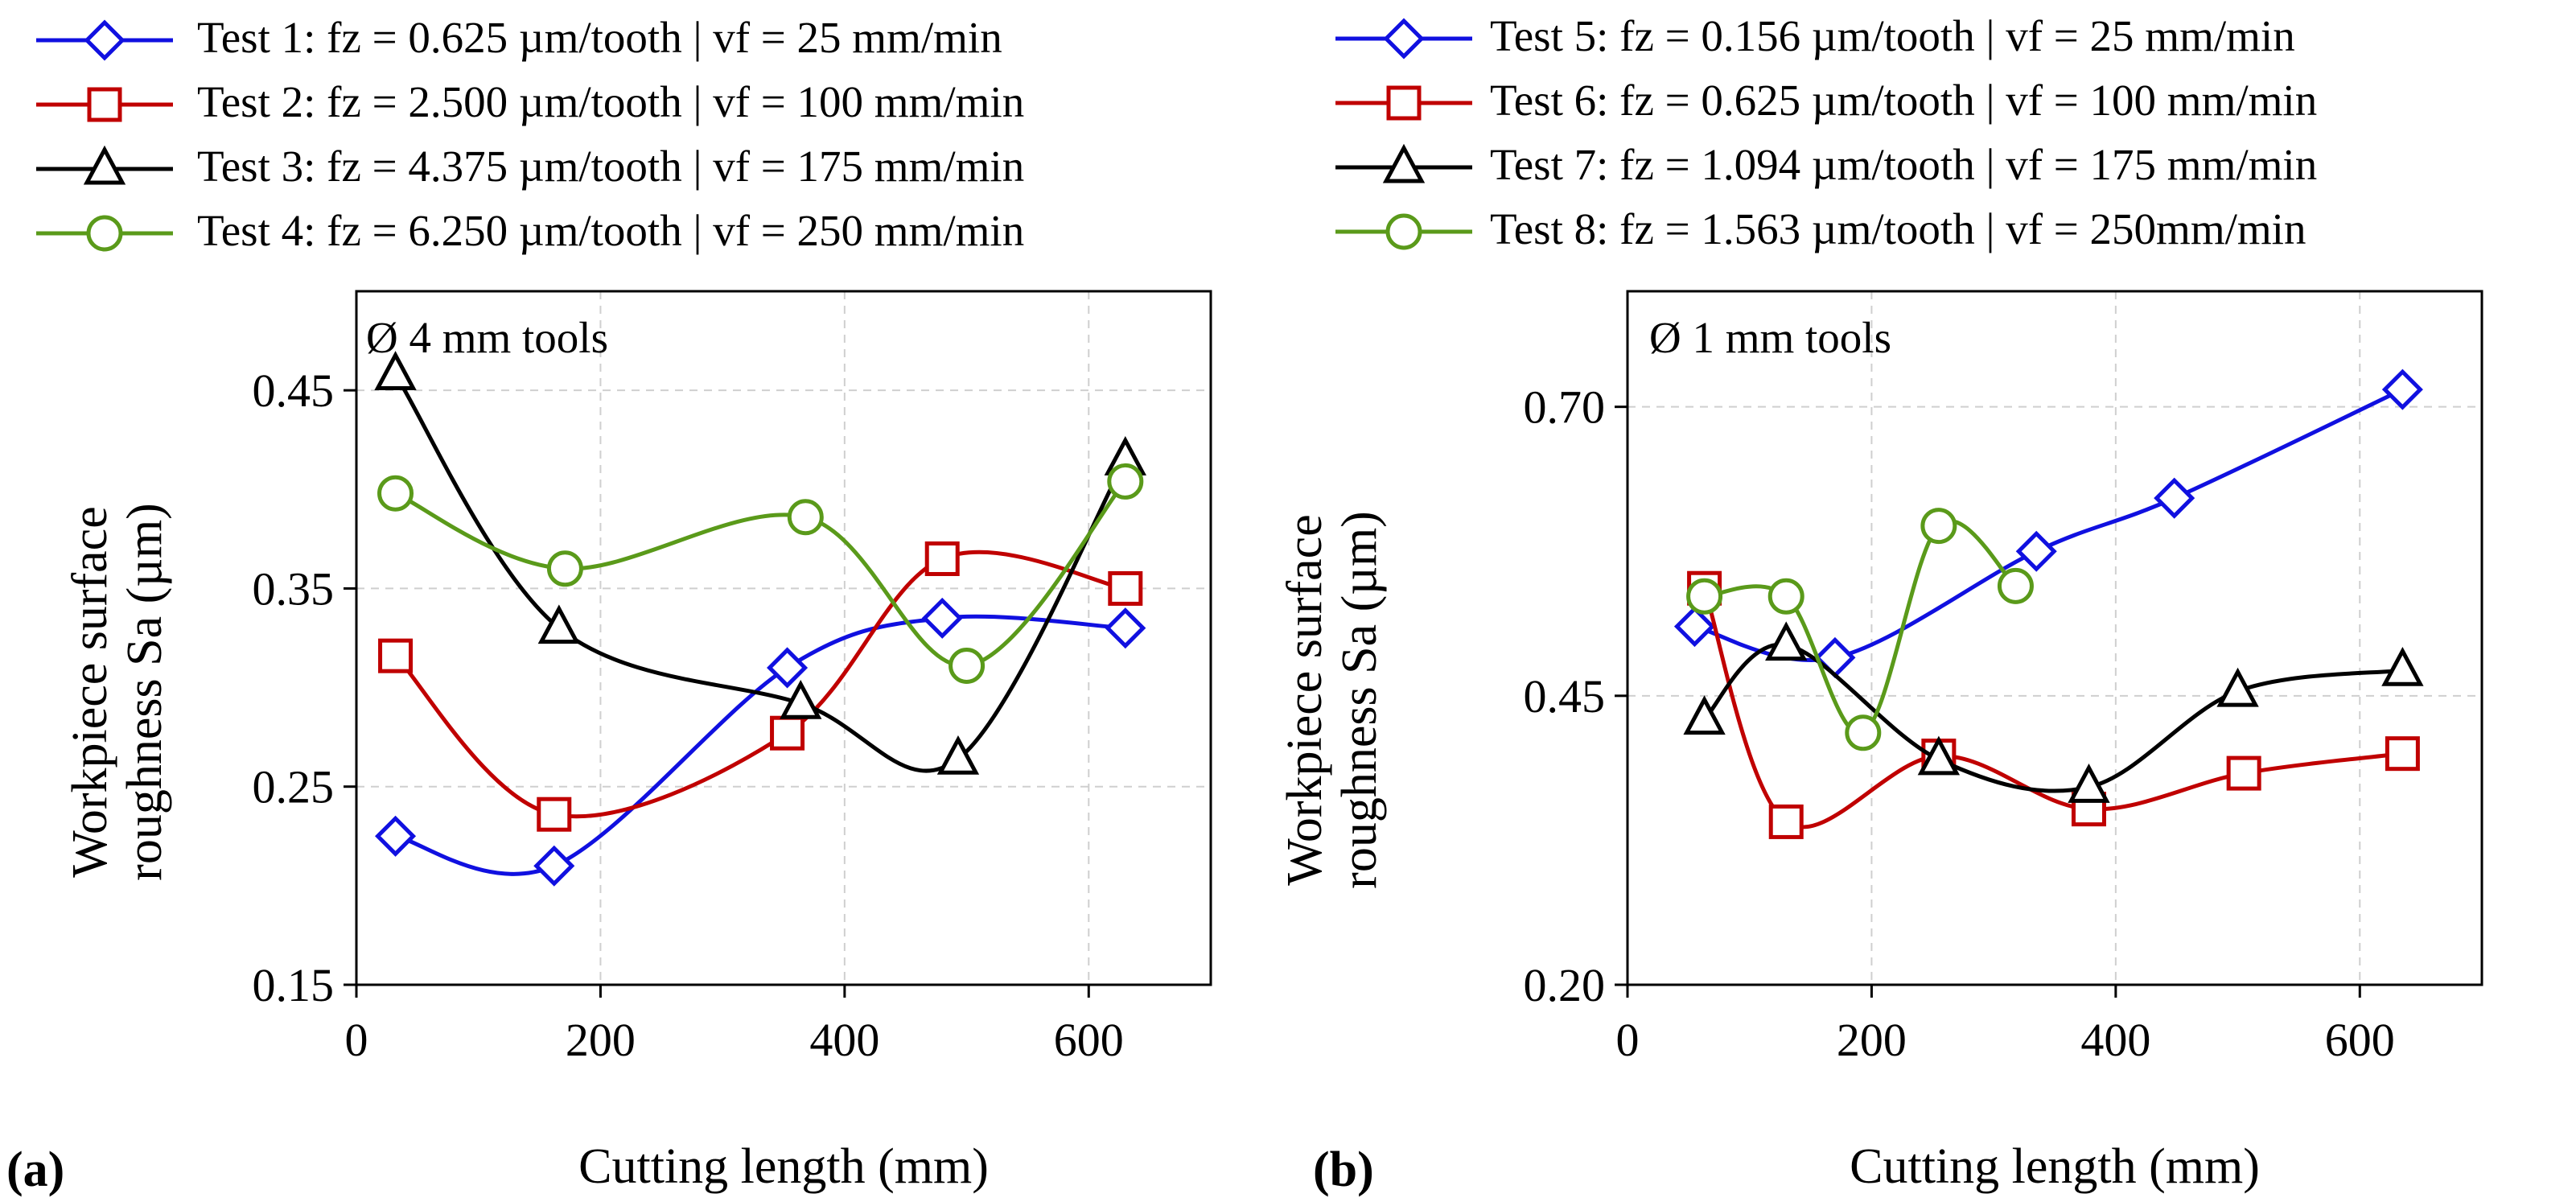 The image size is (2576, 1202). What do you see at coordinates (1359, 700) in the screenshot?
I see `chart-b-y-axis-label-line2: roughness Sa (µm)` at bounding box center [1359, 700].